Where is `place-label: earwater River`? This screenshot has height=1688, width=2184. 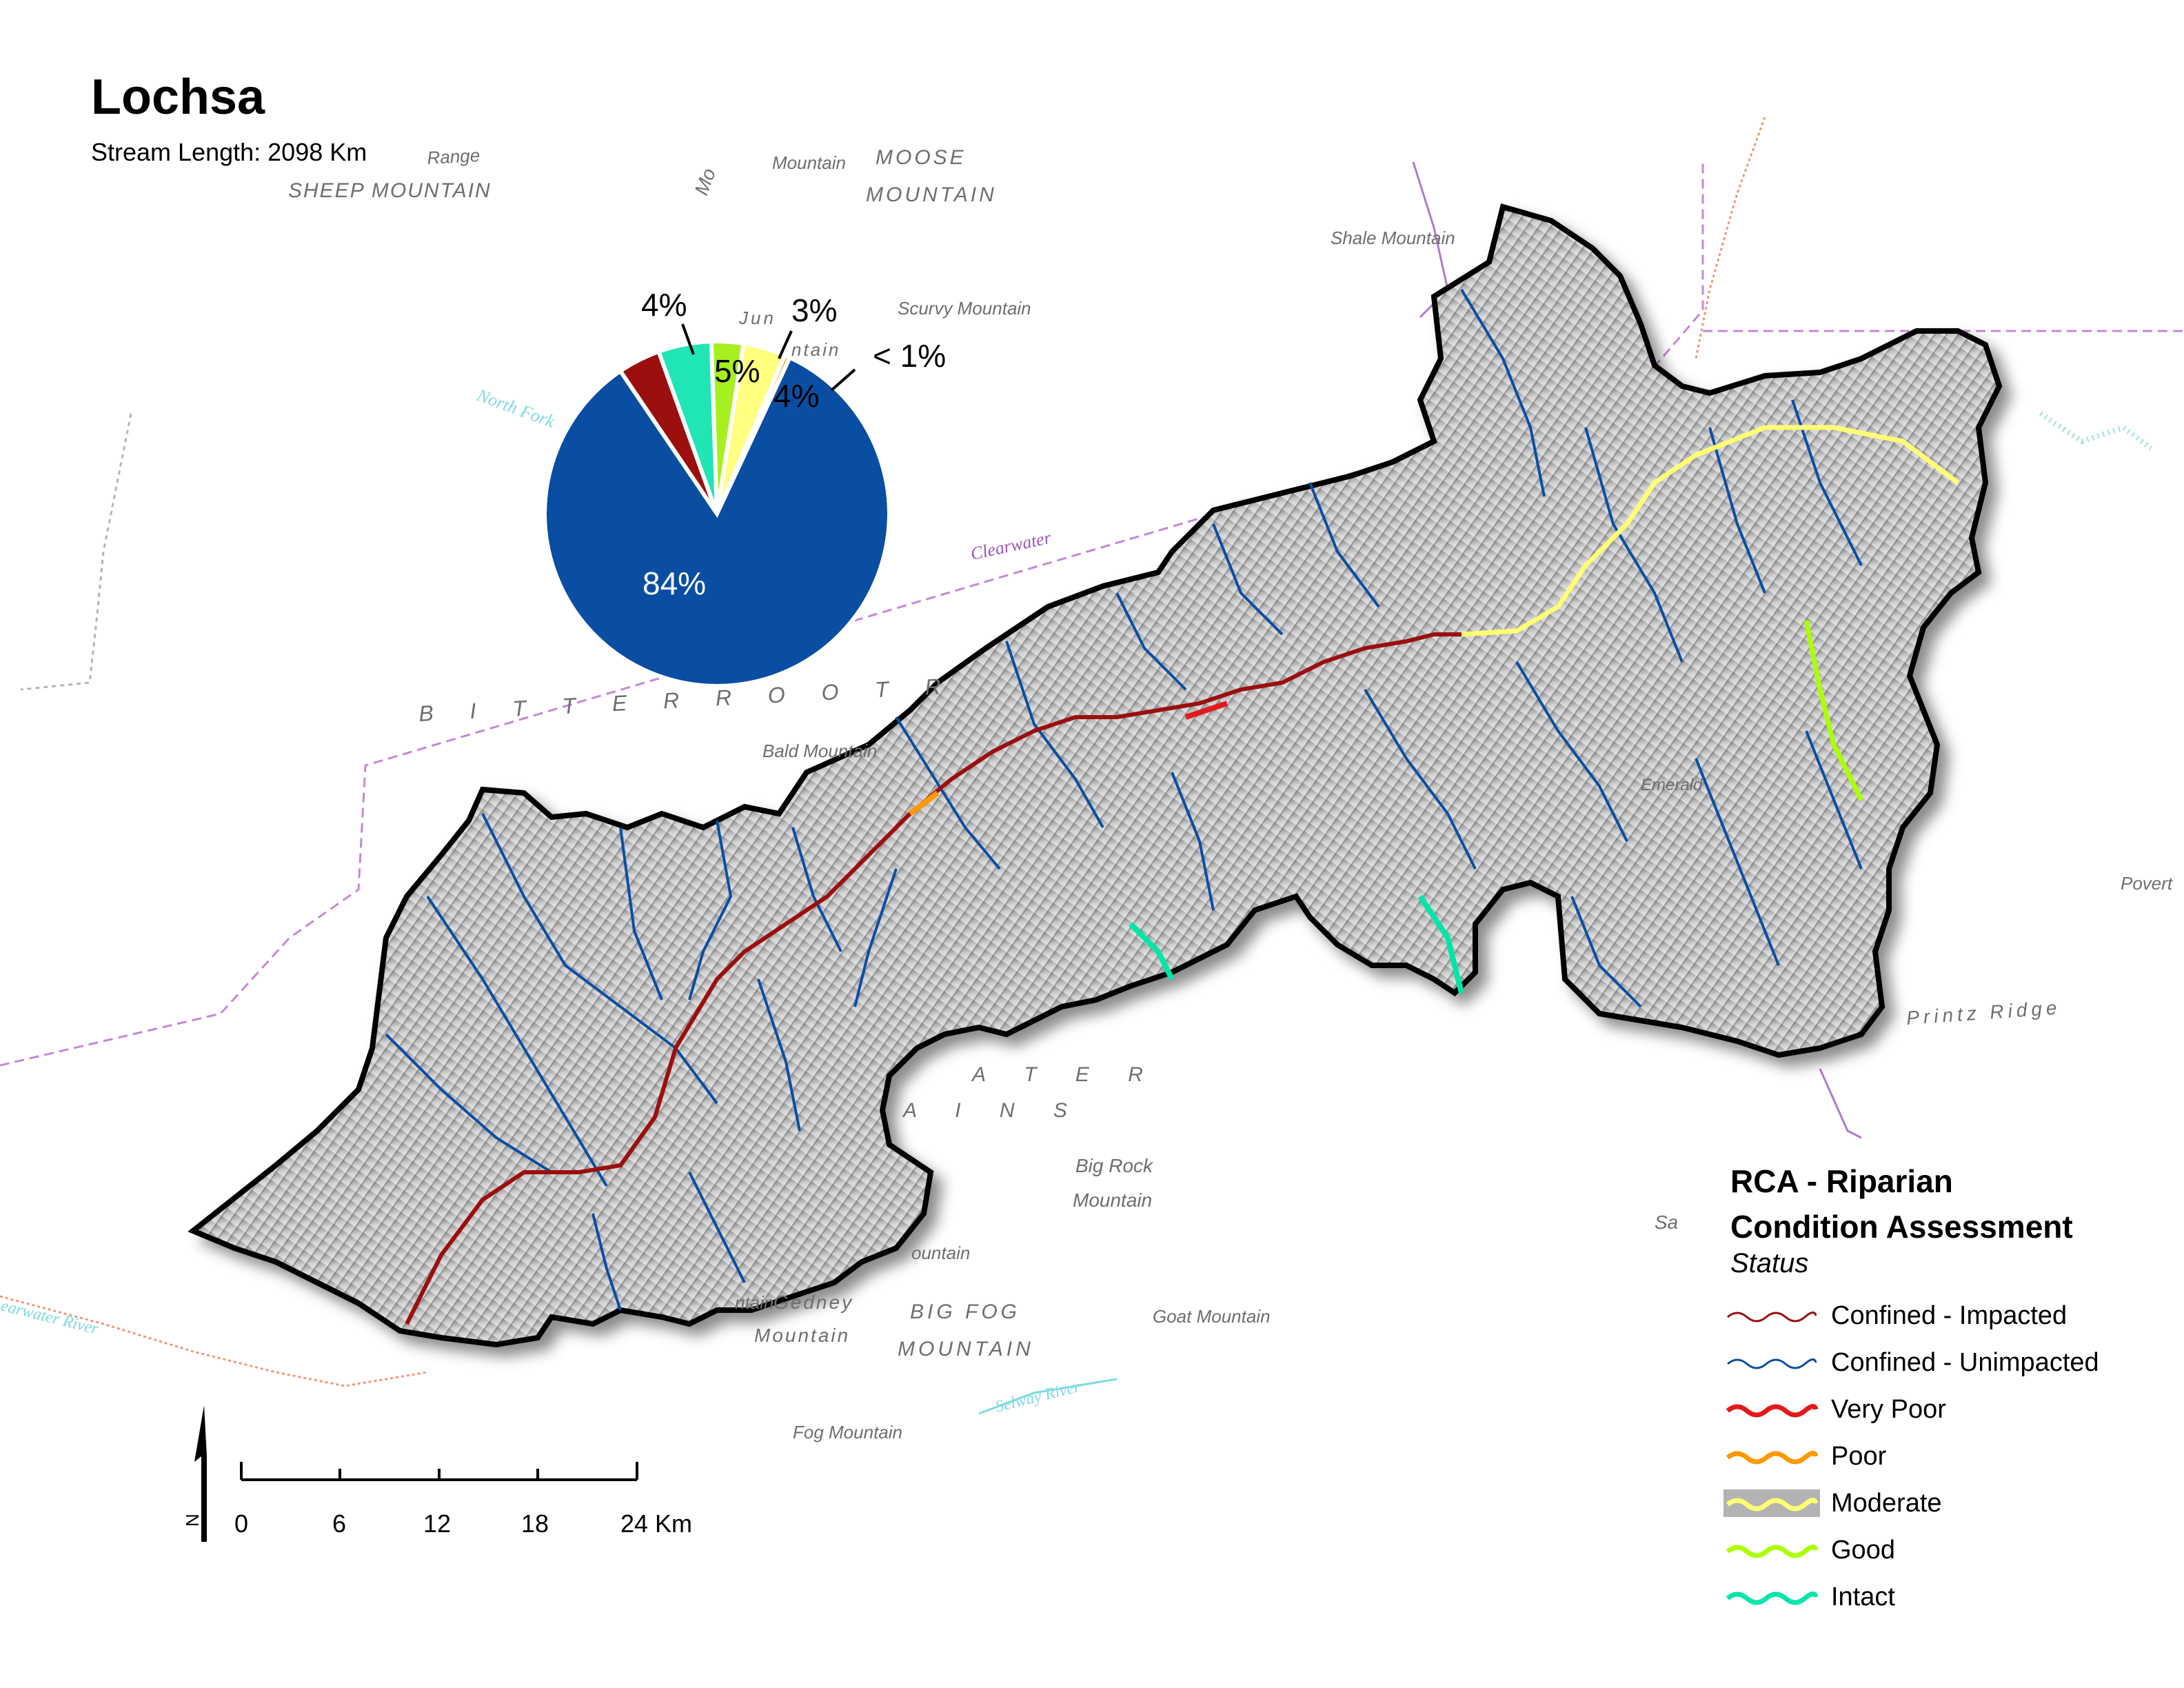
place-label: earwater River is located at coordinates (51, 1317).